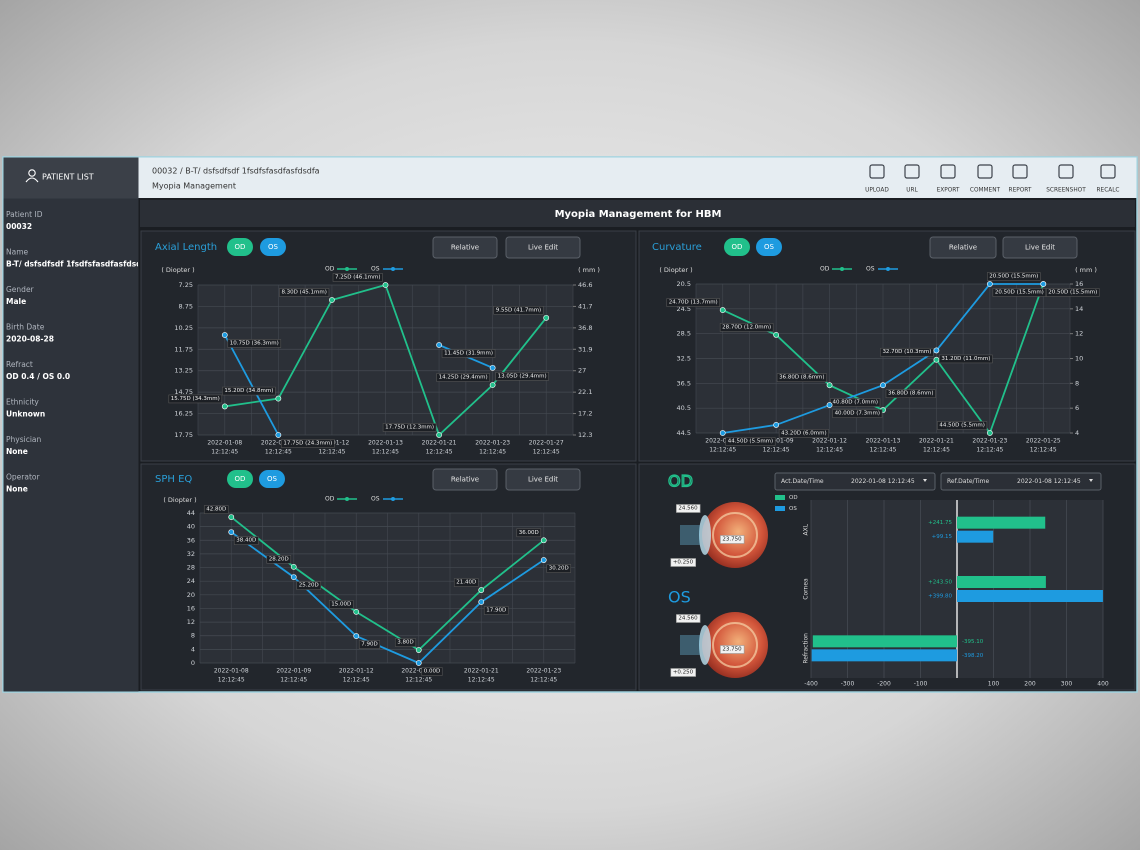 Image resolution: width=1140 pixels, height=850 pixels. I want to click on y-tick-label: 0, so click(193, 663).